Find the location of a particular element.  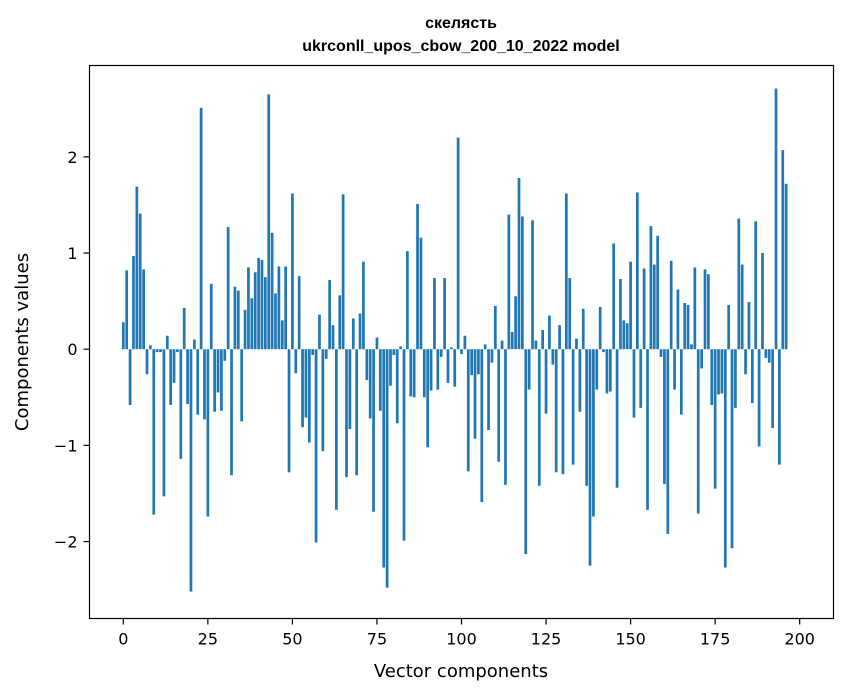

x-tick-label: 150 is located at coordinates (630, 639).